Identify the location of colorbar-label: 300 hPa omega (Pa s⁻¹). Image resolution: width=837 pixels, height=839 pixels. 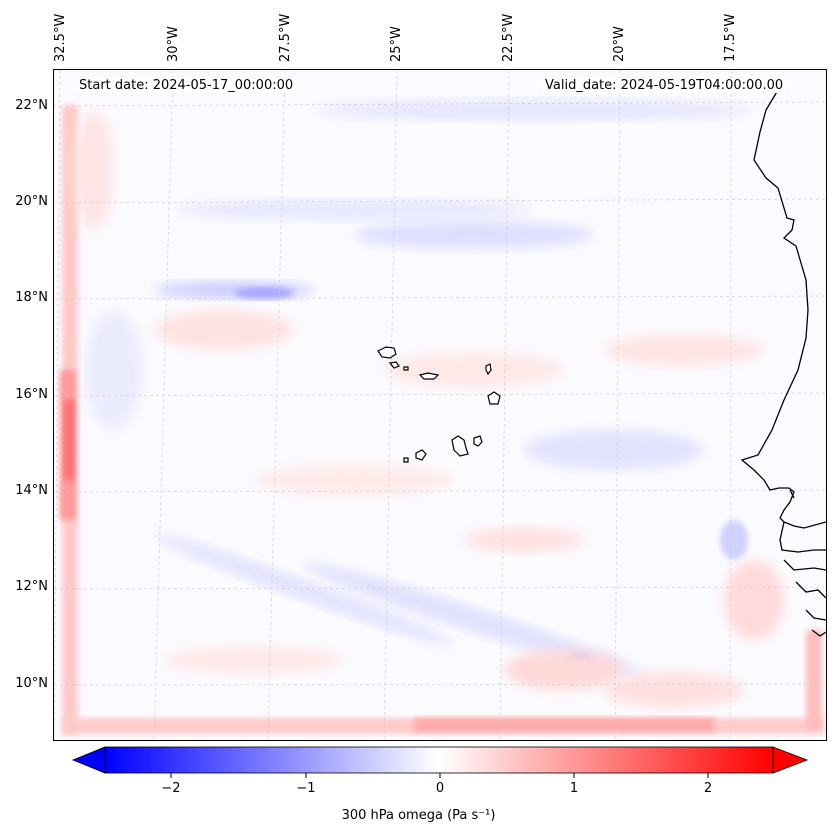
(418, 815).